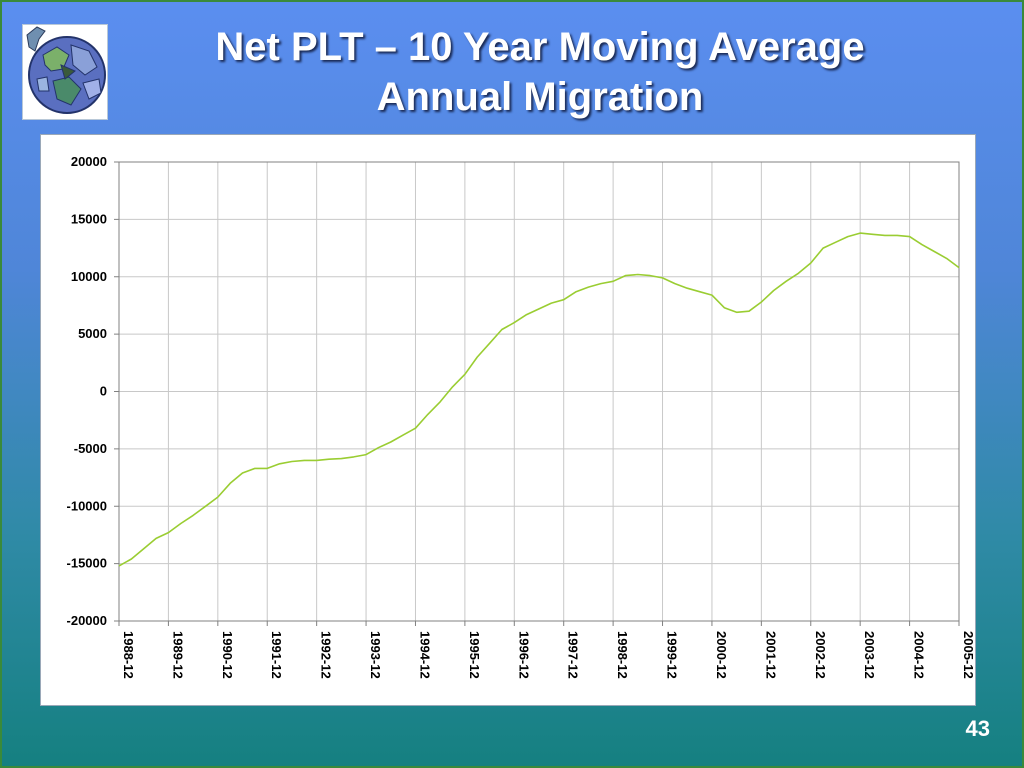 The width and height of the screenshot is (1024, 768). I want to click on x-tick-label: 1993-12, so click(375, 655).